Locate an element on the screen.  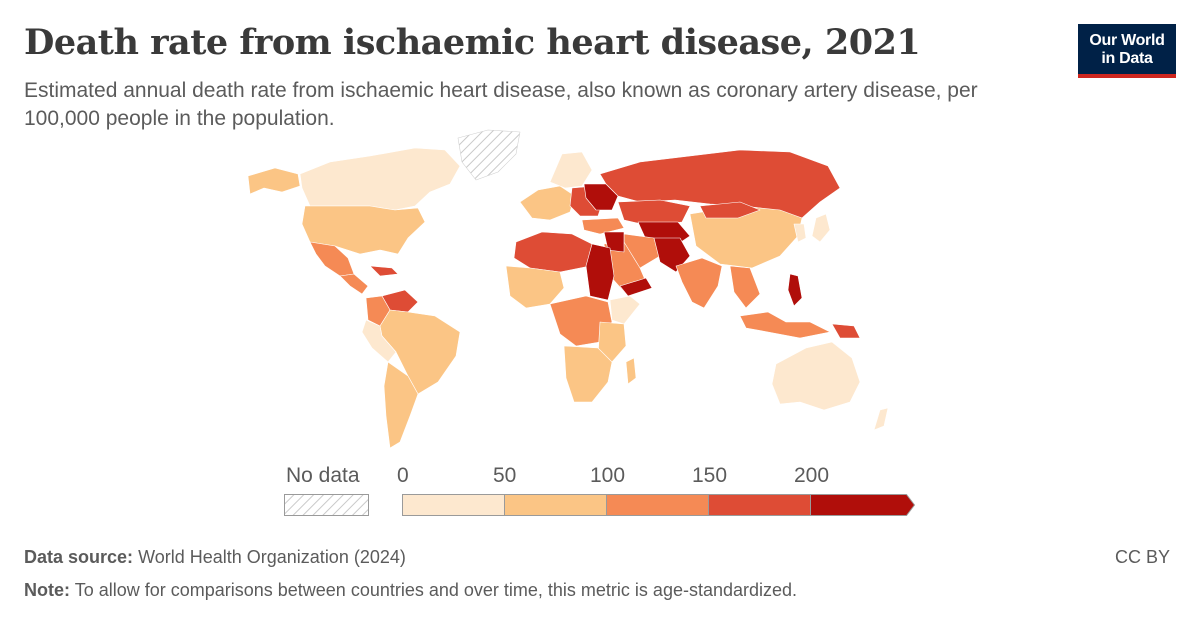
region-egypt-sudan is located at coordinates (600, 272).